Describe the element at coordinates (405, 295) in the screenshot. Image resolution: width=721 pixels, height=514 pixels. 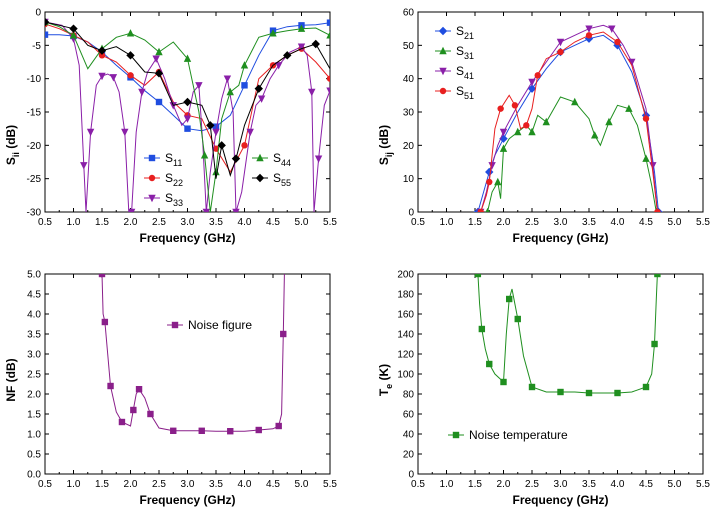
I see `y-tick-label: 180` at that location.